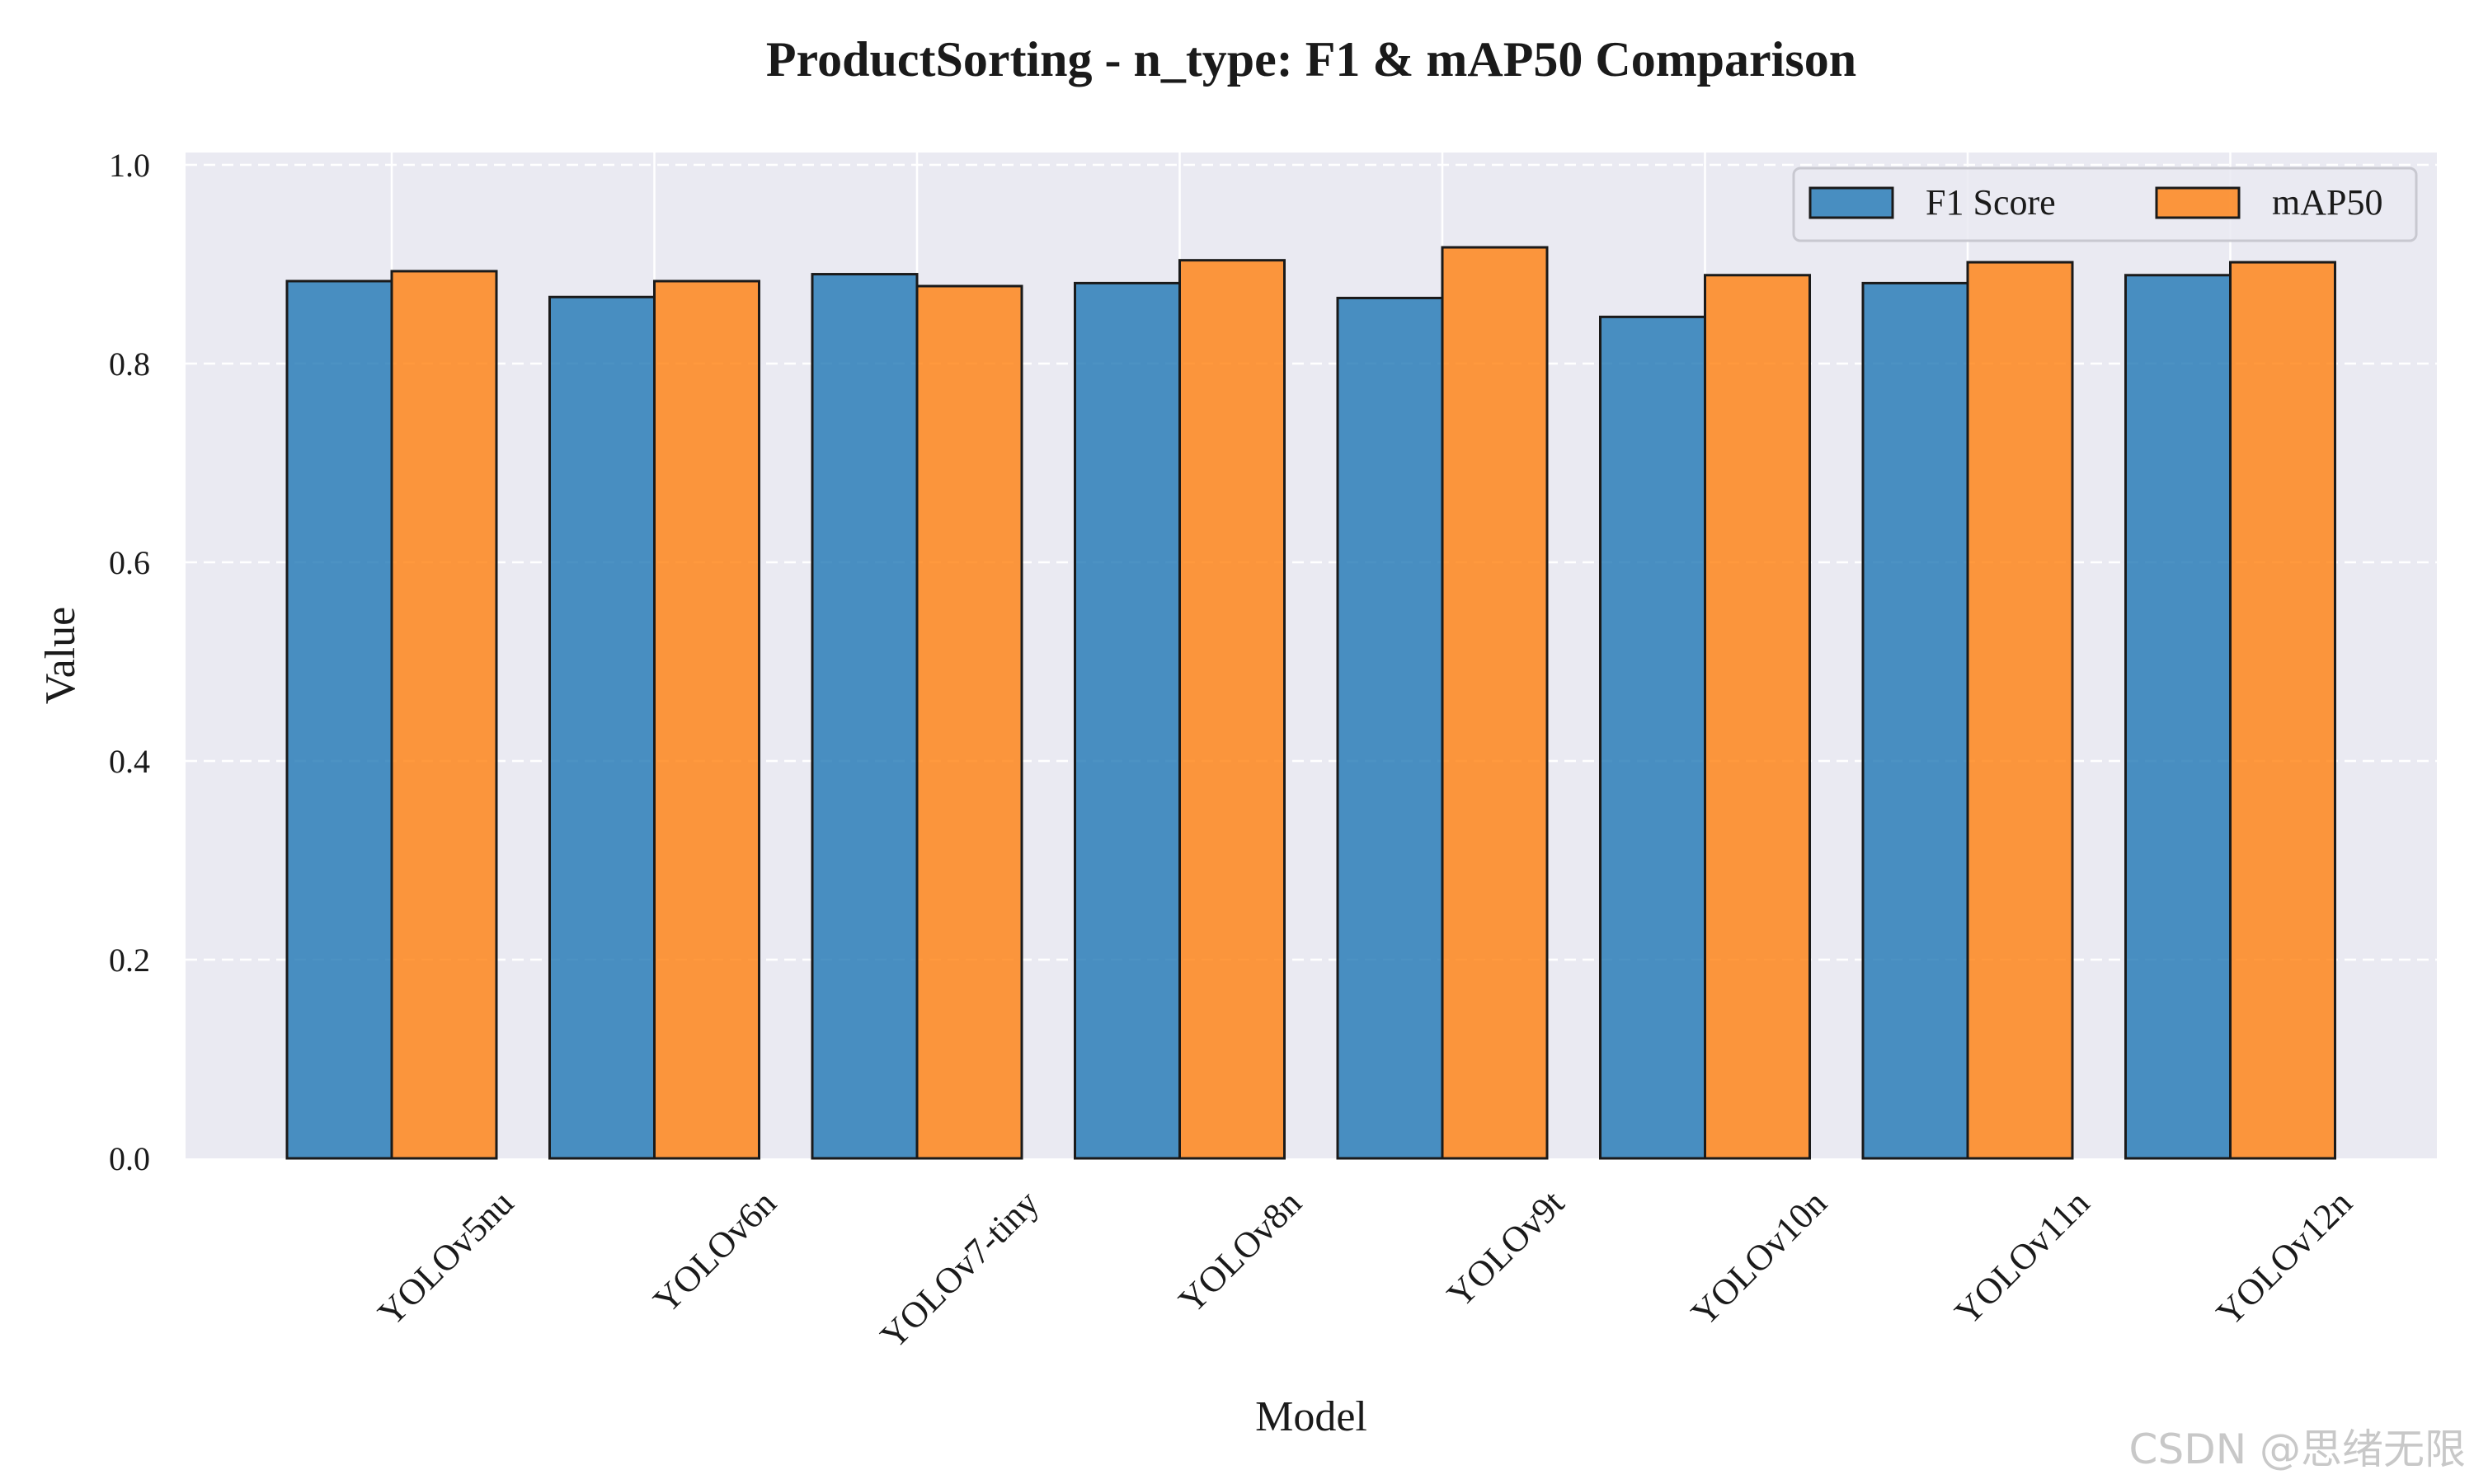 This screenshot has width=2474, height=1484. What do you see at coordinates (129, 761) in the screenshot?
I see `y-tick-label: 0.4` at bounding box center [129, 761].